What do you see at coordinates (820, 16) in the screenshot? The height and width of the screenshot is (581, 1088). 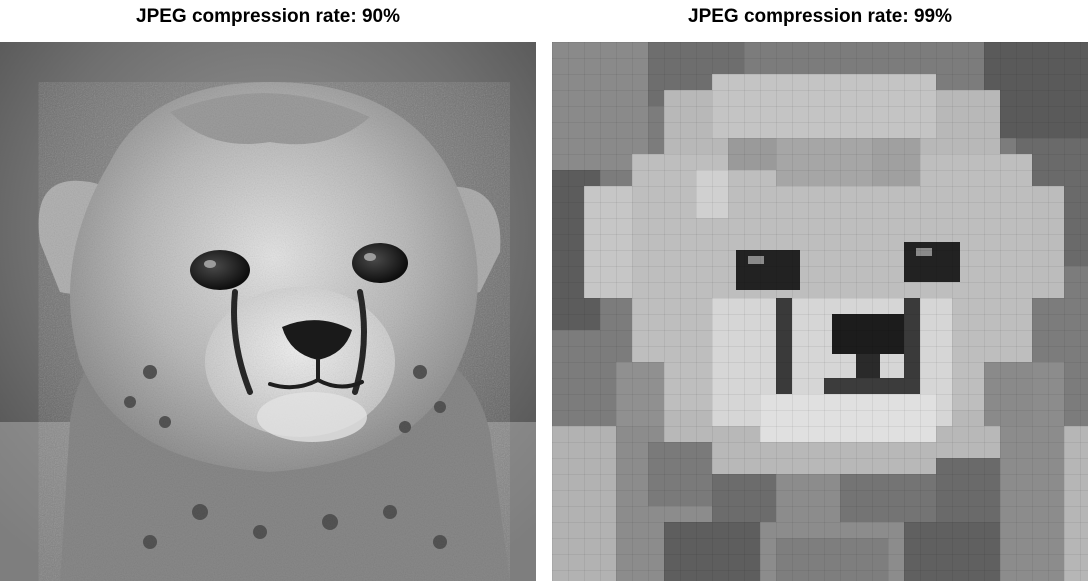 I see `panel-title: JPEG compression rate: 99%` at bounding box center [820, 16].